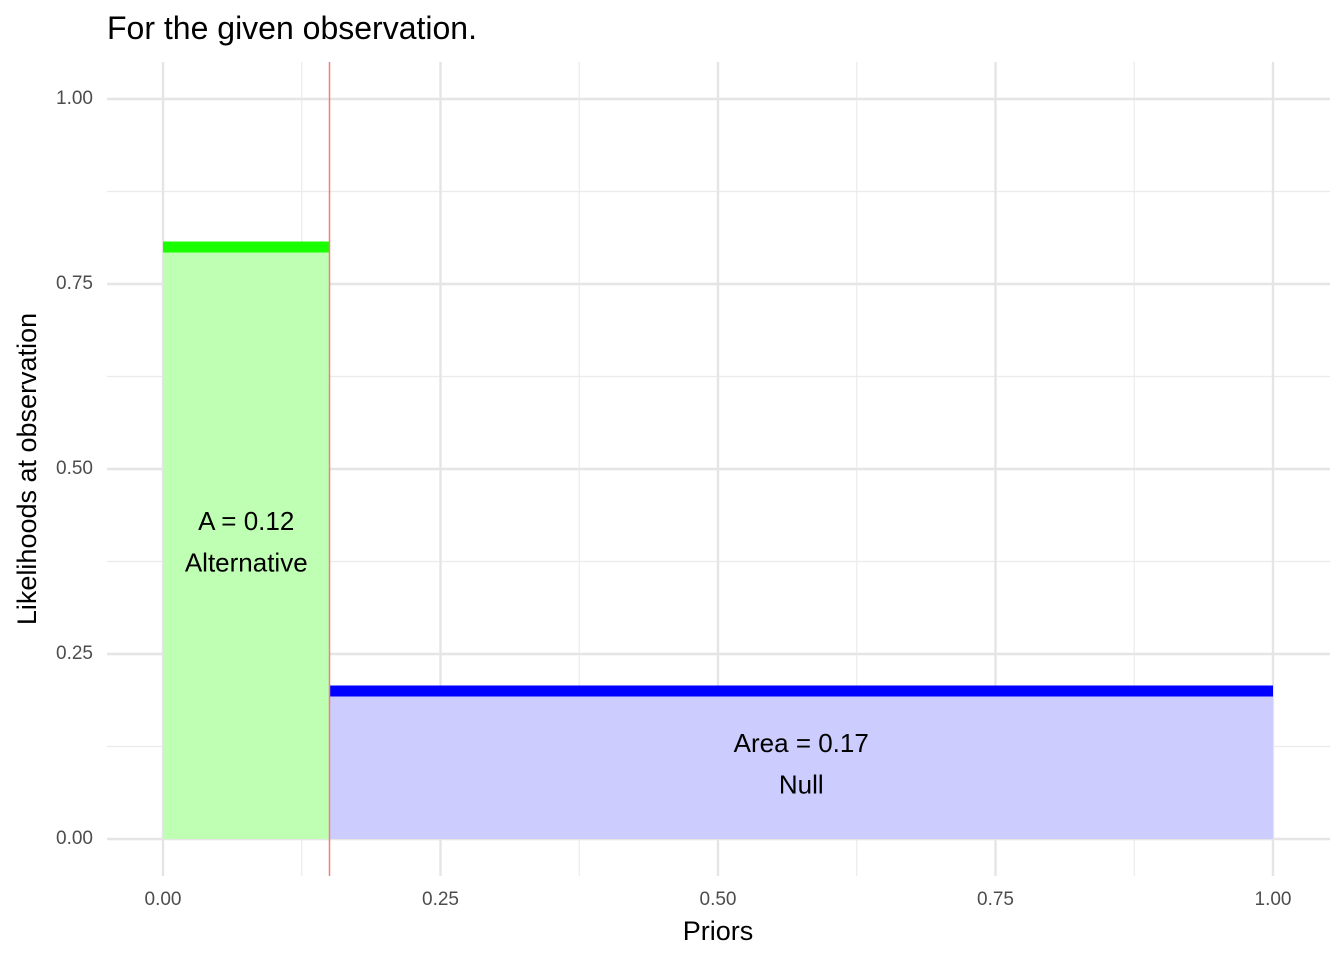 This screenshot has height=960, width=1344. Describe the element at coordinates (74, 283) in the screenshot. I see `y-tick-label: 0.75` at that location.